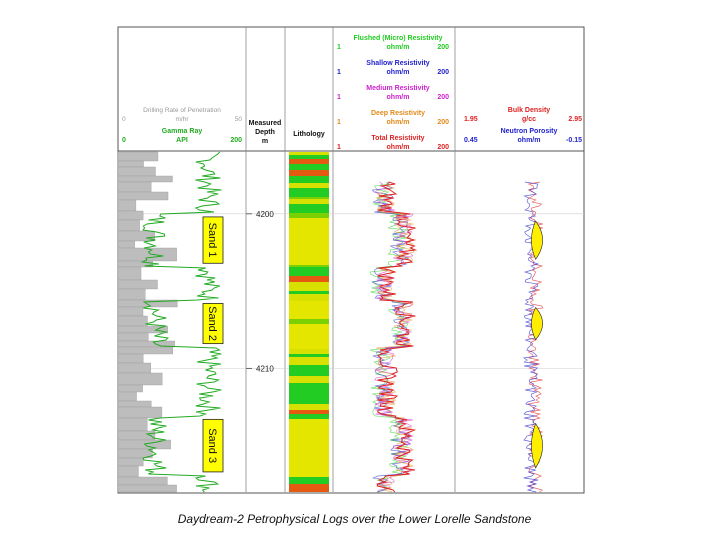 The width and height of the screenshot is (709, 551). I want to click on sand-label-3: Sand 3, so click(212, 445).